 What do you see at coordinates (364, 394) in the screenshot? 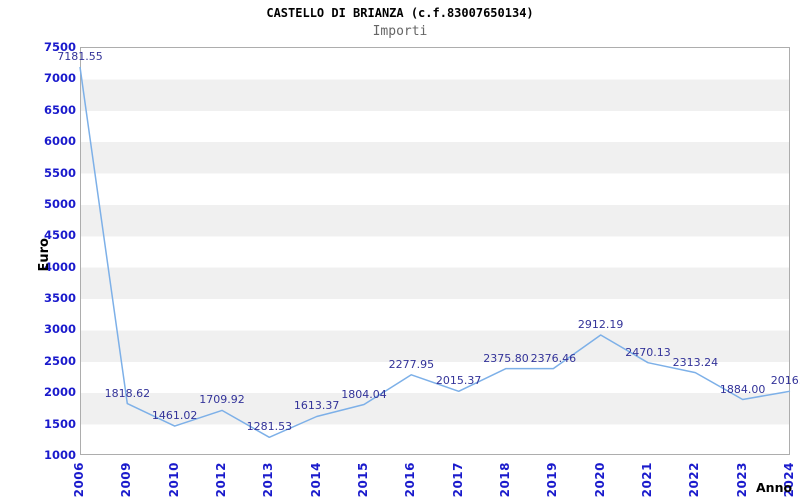
I see `data-label: 1804.04` at bounding box center [364, 394].